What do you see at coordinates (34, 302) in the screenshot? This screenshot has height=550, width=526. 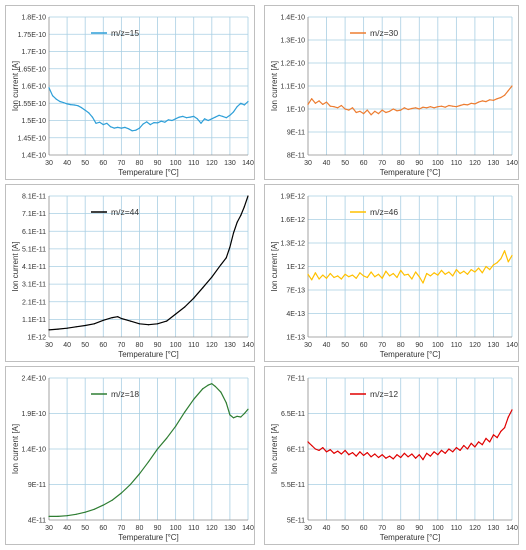 I see `y-tick-label: 2.1E-11` at bounding box center [34, 302].